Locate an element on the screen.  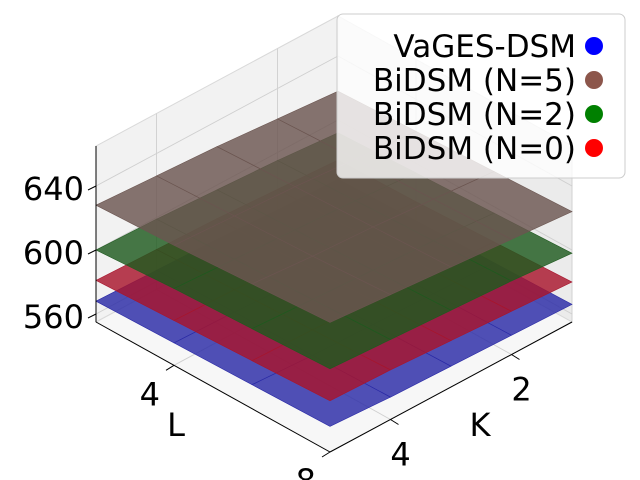
k-tick-label: 2 is located at coordinates (521, 390).